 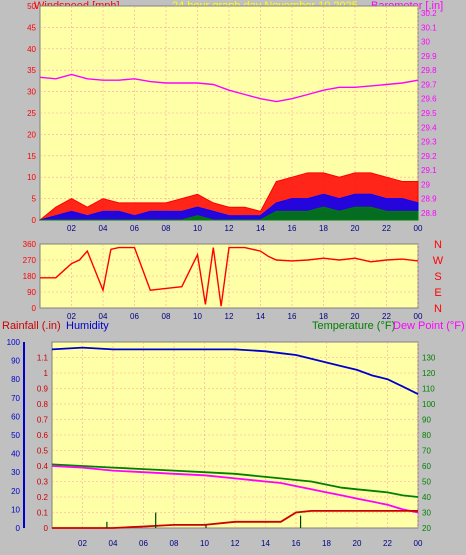 I want to click on wind-x-tick-02: 02, so click(x=71, y=228).